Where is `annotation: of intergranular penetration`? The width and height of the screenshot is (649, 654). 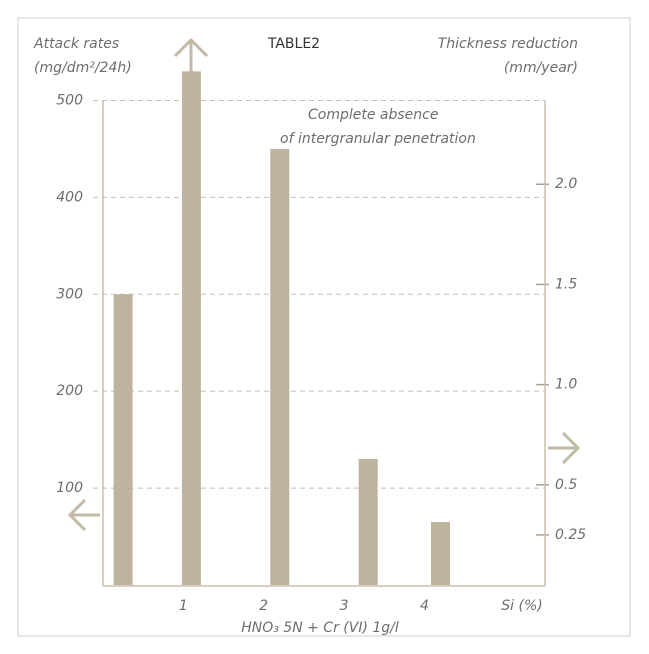
annotation: of intergranular penetration is located at coordinates (378, 139).